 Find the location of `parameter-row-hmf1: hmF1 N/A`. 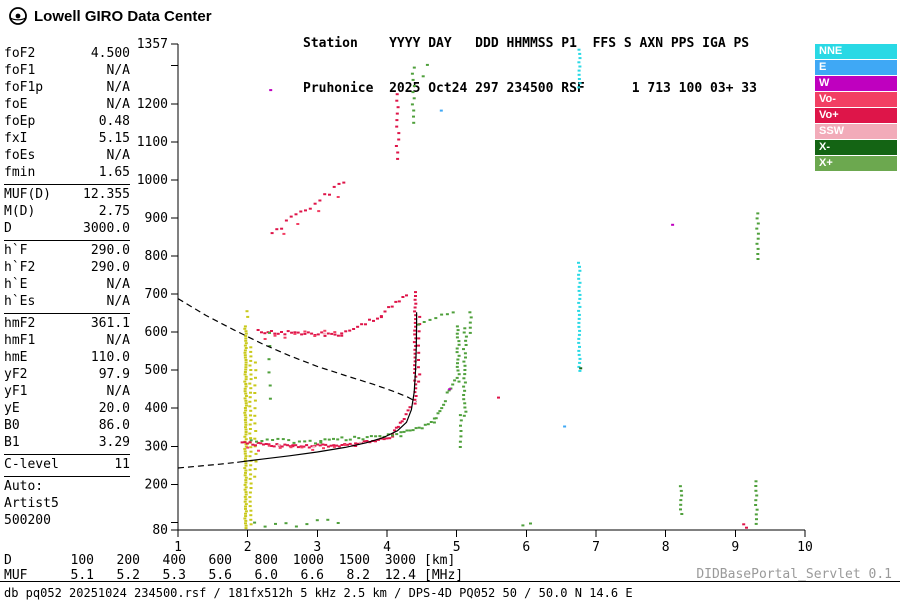

parameter-row-hmf1: hmF1 N/A is located at coordinates (67, 340).